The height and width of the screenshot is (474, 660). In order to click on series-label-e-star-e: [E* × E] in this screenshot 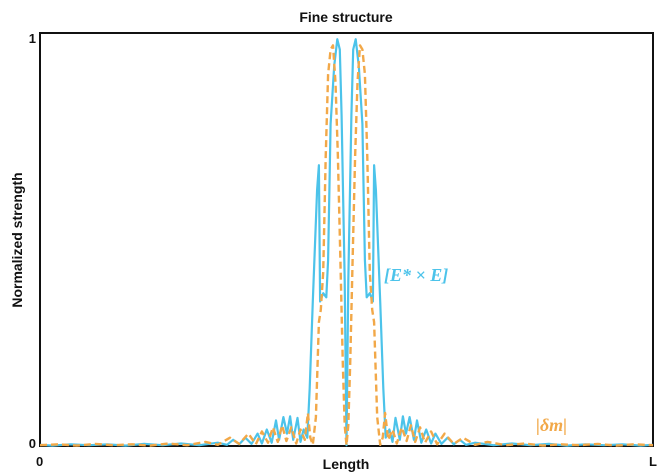, I will do `click(416, 275)`.